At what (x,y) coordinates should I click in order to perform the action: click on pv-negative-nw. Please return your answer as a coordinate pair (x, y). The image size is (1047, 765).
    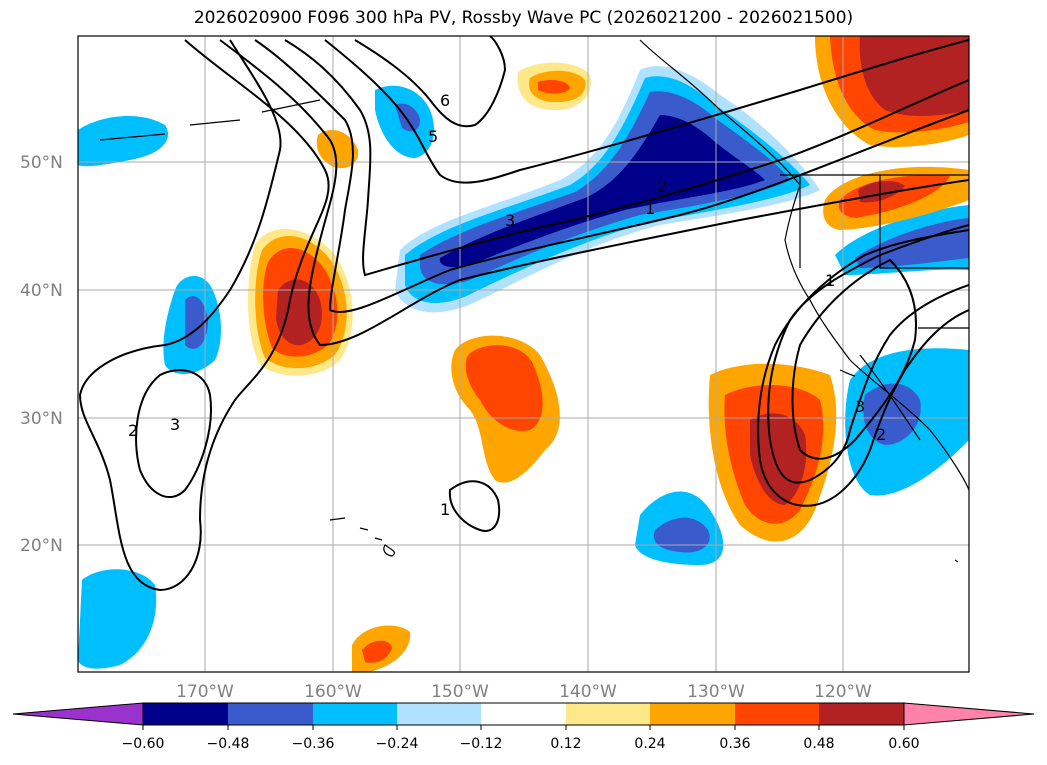
    Looking at the image, I should click on (123, 141).